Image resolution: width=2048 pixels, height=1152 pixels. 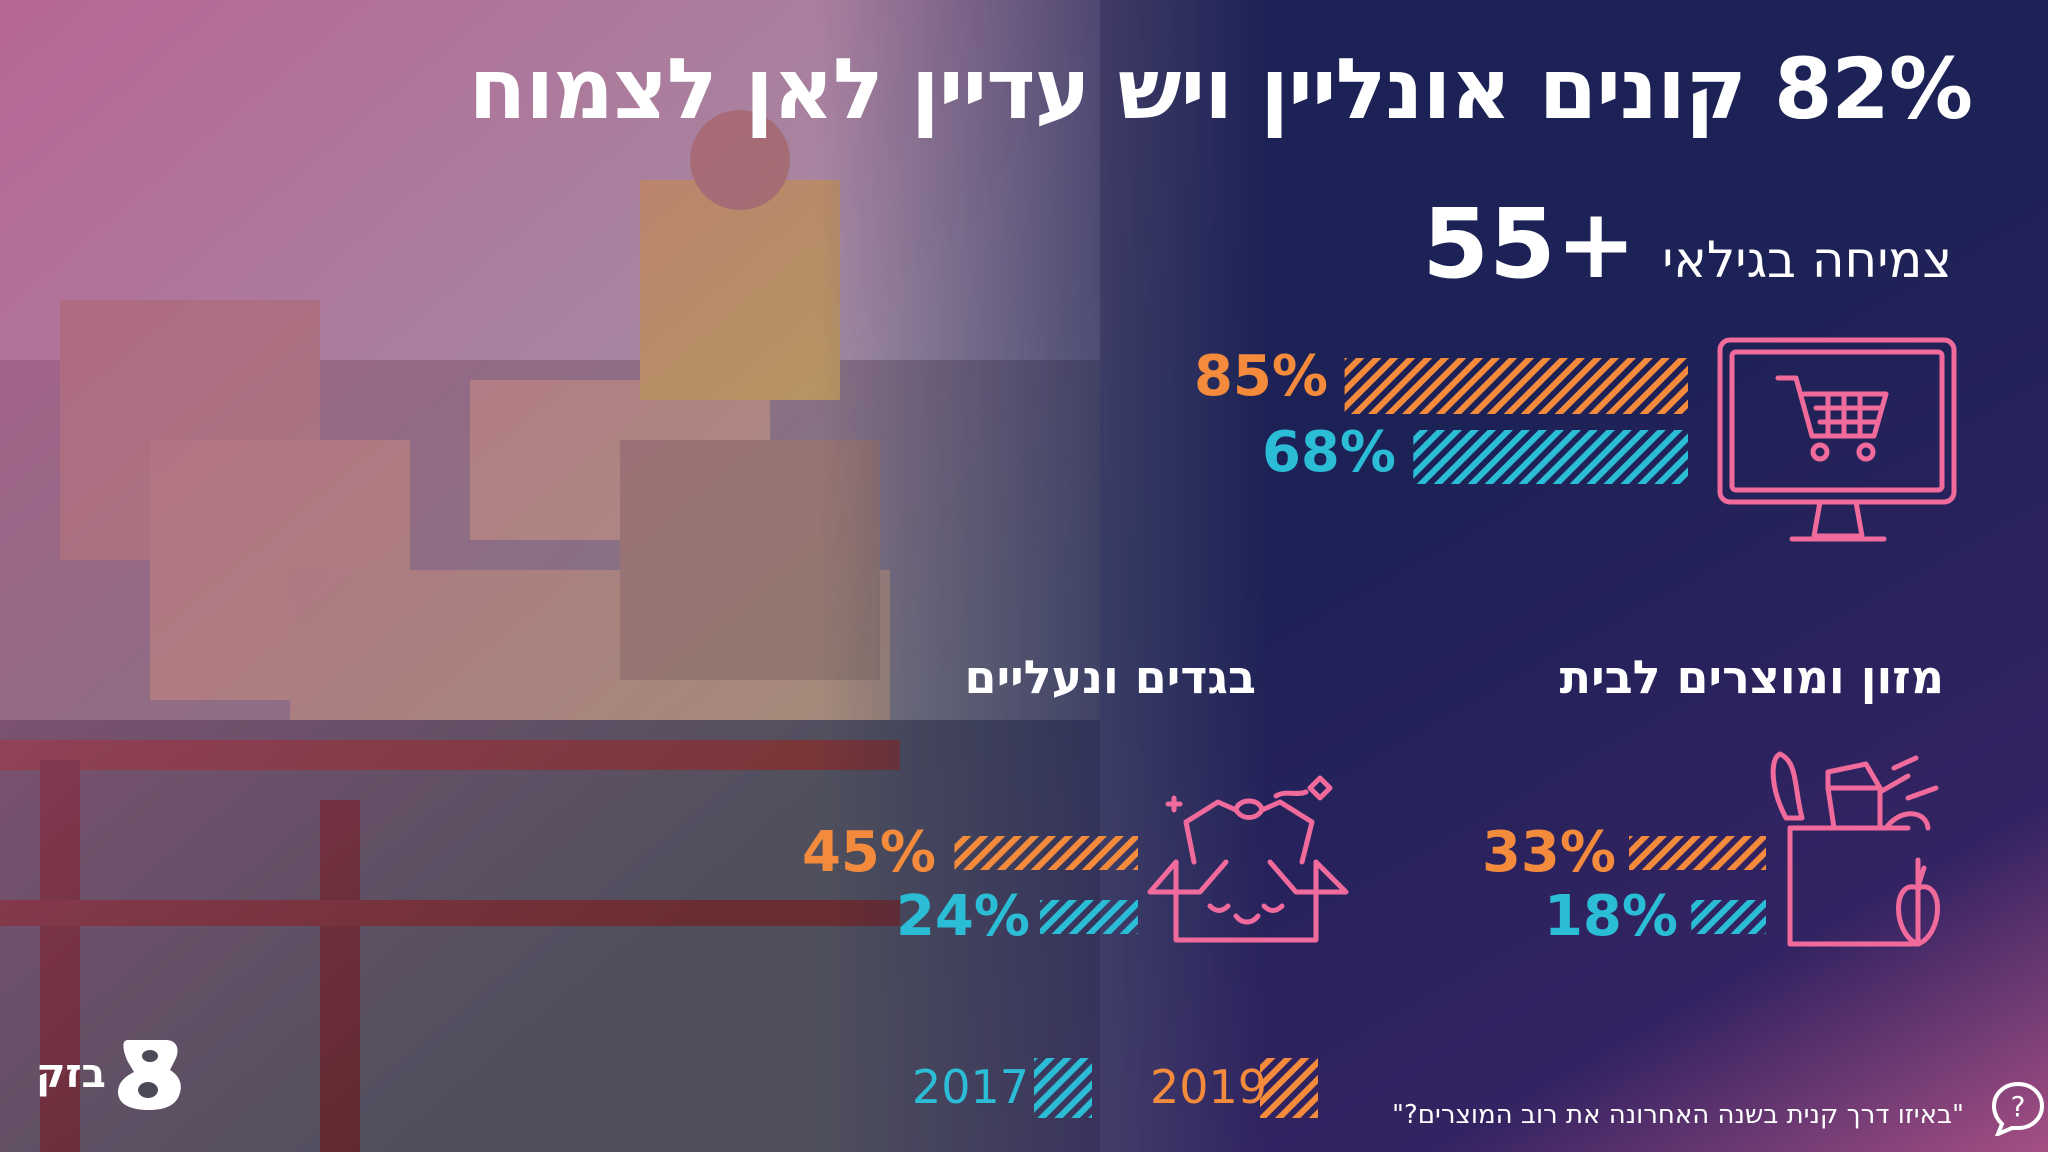 What do you see at coordinates (1110, 677) in the screenshot?
I see `clothes-category-title: בגדים ונעליים` at bounding box center [1110, 677].